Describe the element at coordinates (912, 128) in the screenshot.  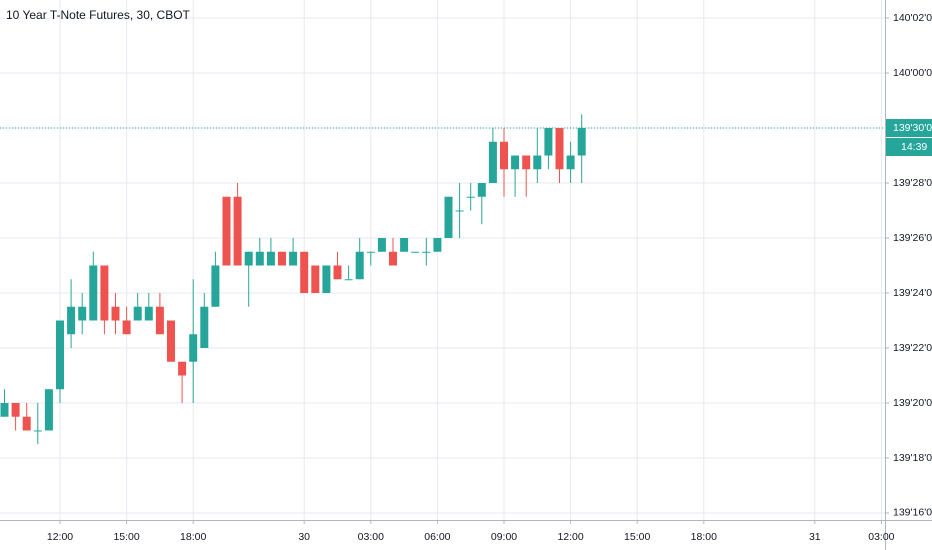
I see `last-price-label: 139'30'0` at that location.